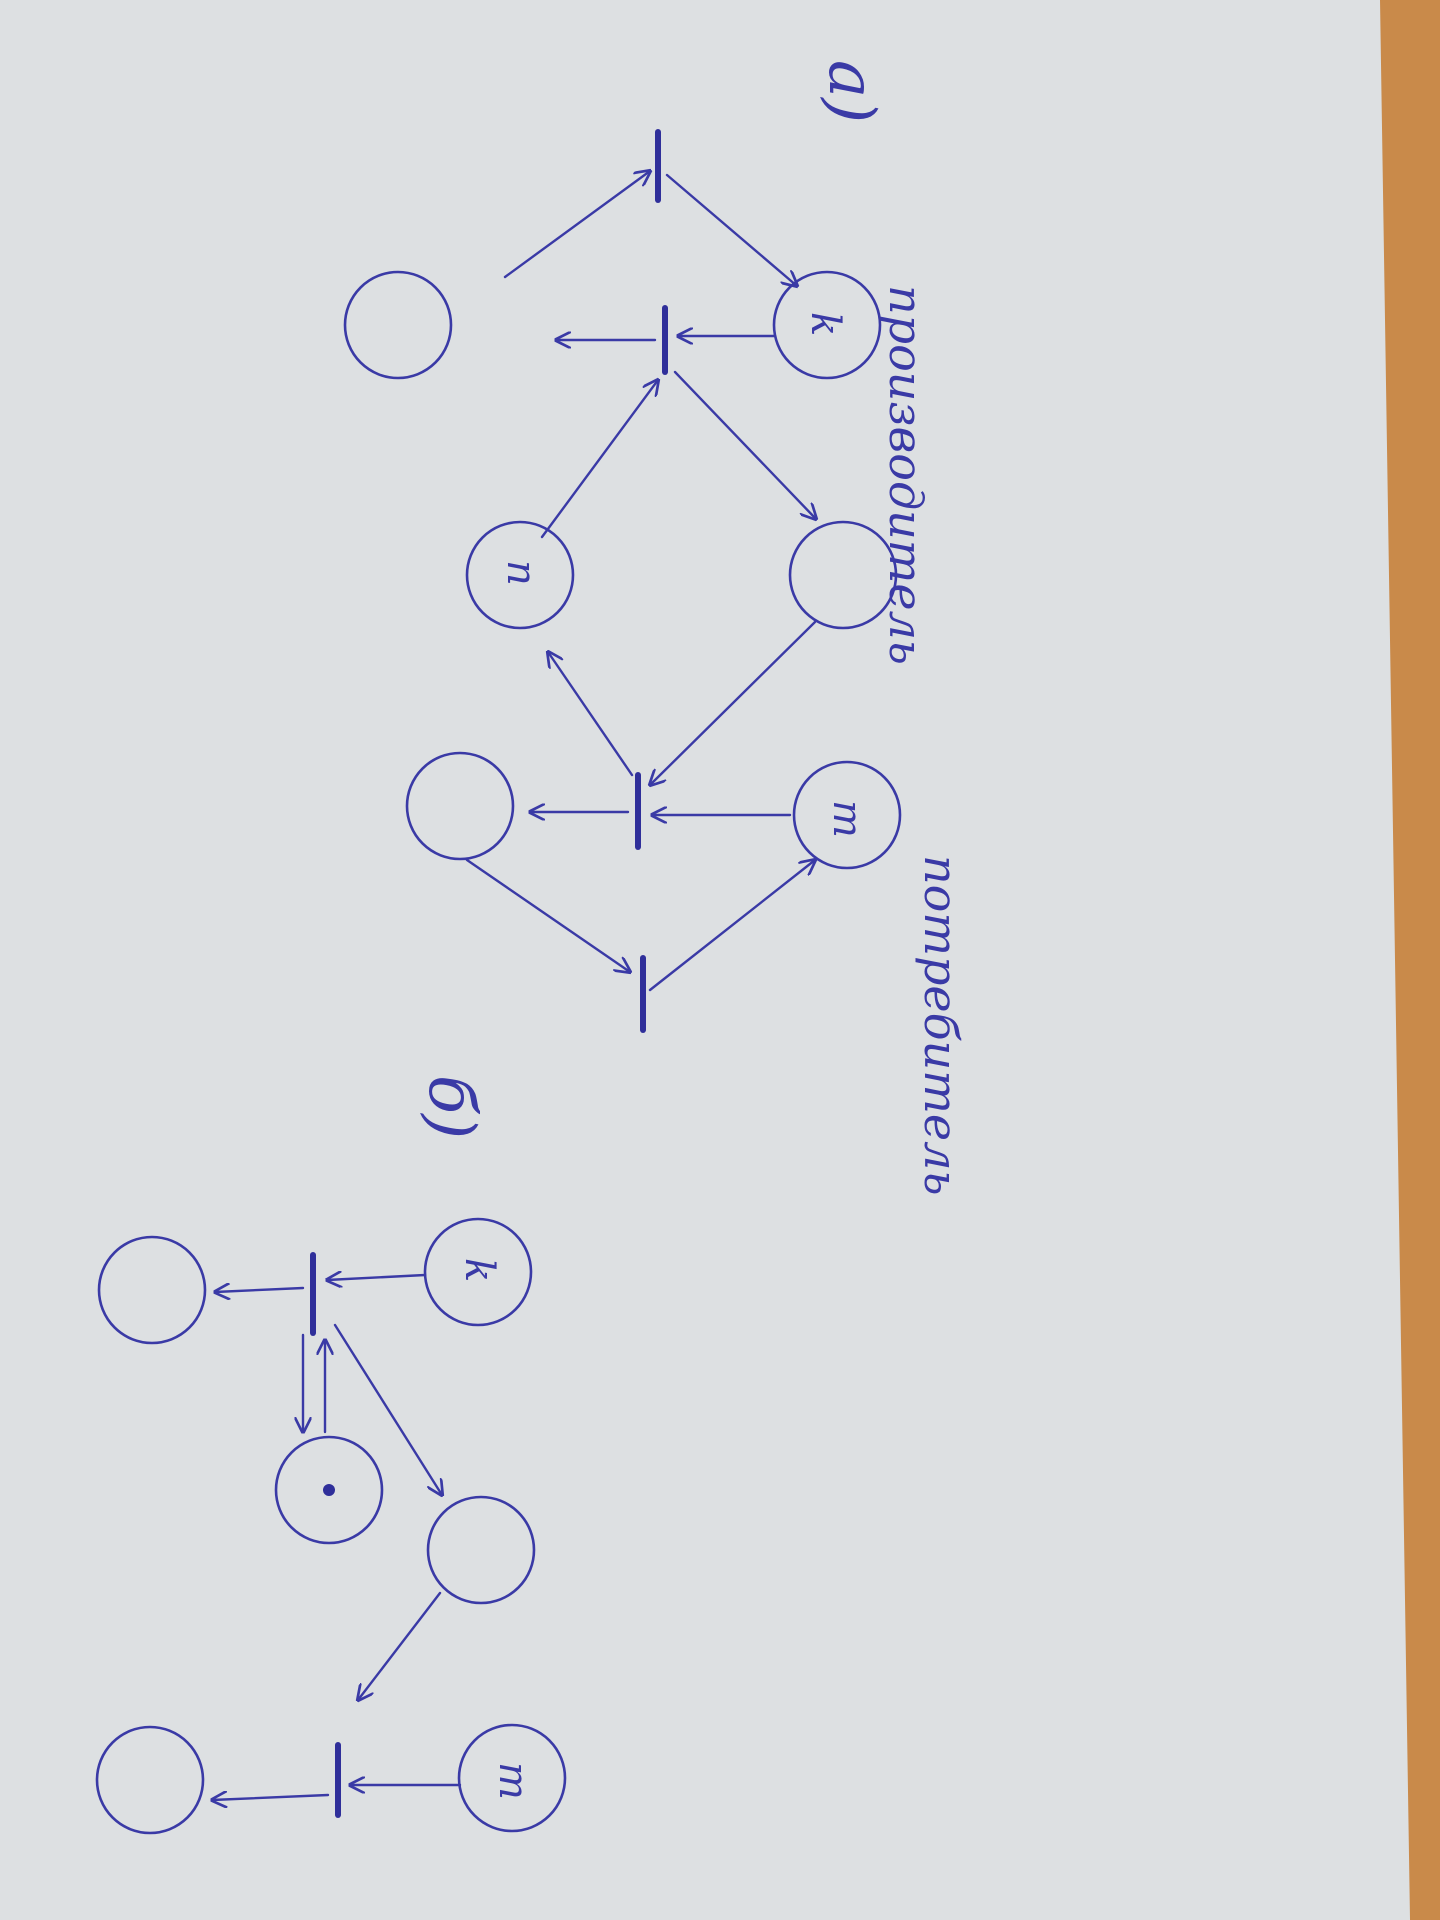  I want to click on place-n, so click(520, 575).